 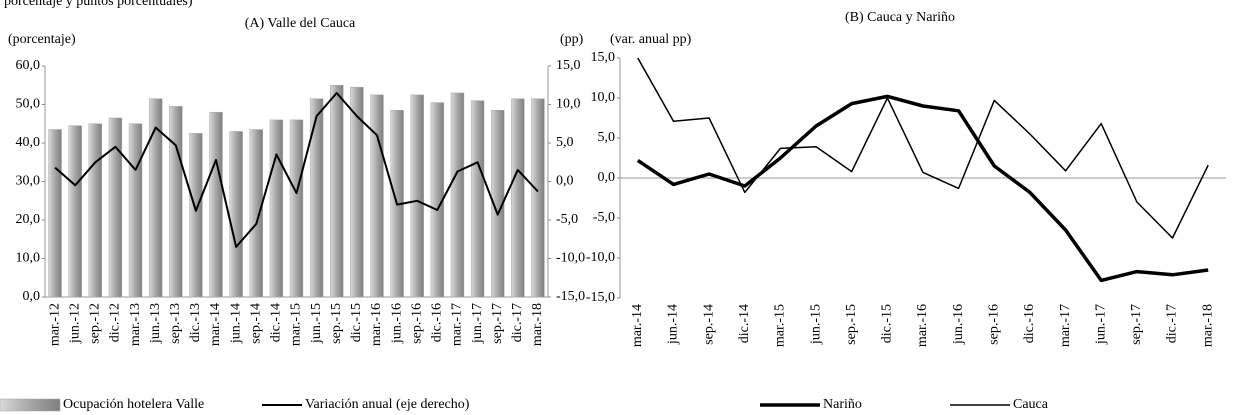 I want to click on y-tick-label: 5,0, so click(x=607, y=137).